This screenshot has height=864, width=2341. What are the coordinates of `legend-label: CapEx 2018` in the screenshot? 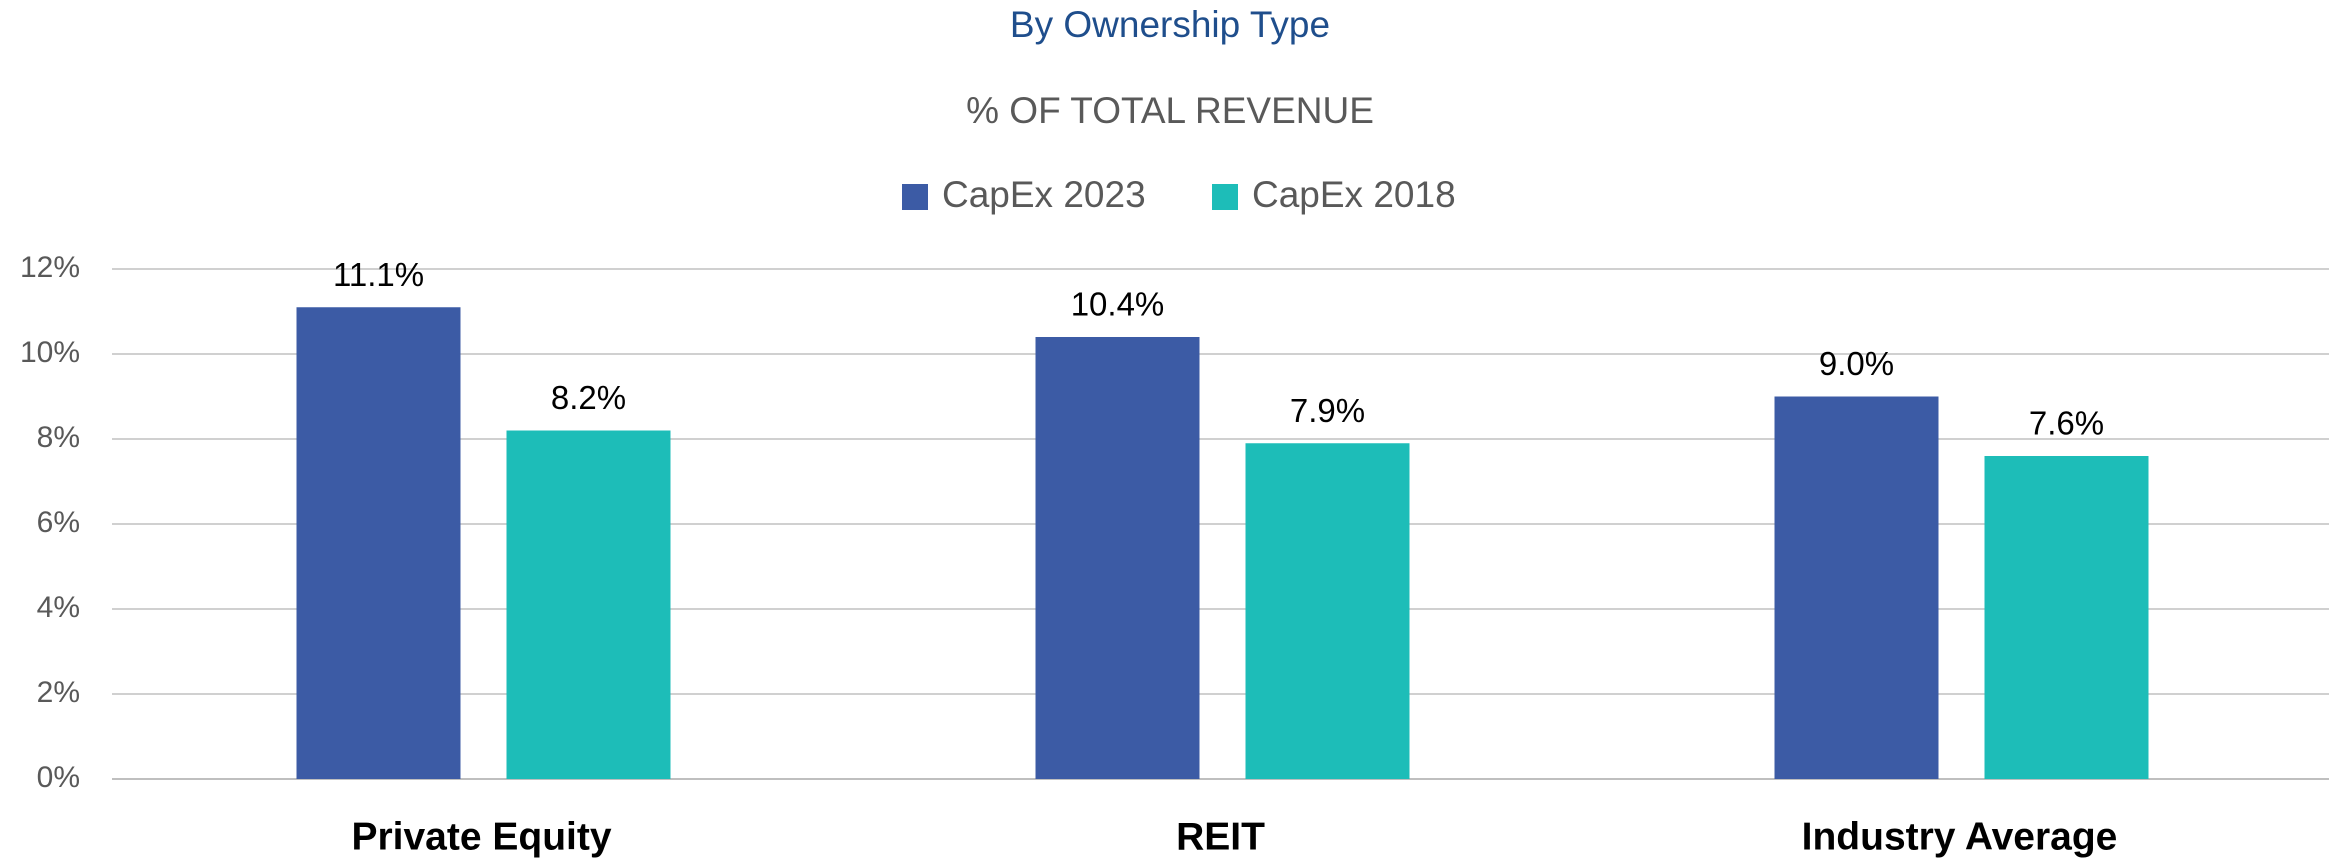 It's located at (1354, 194).